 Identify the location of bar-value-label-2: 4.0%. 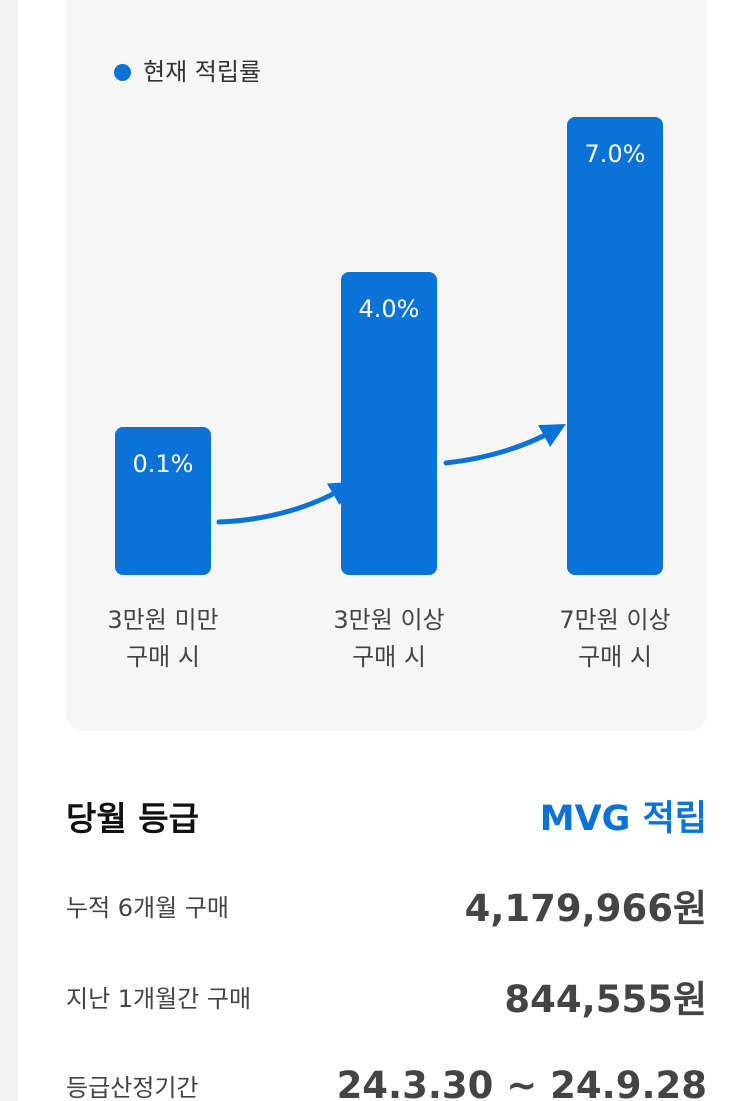
(389, 309).